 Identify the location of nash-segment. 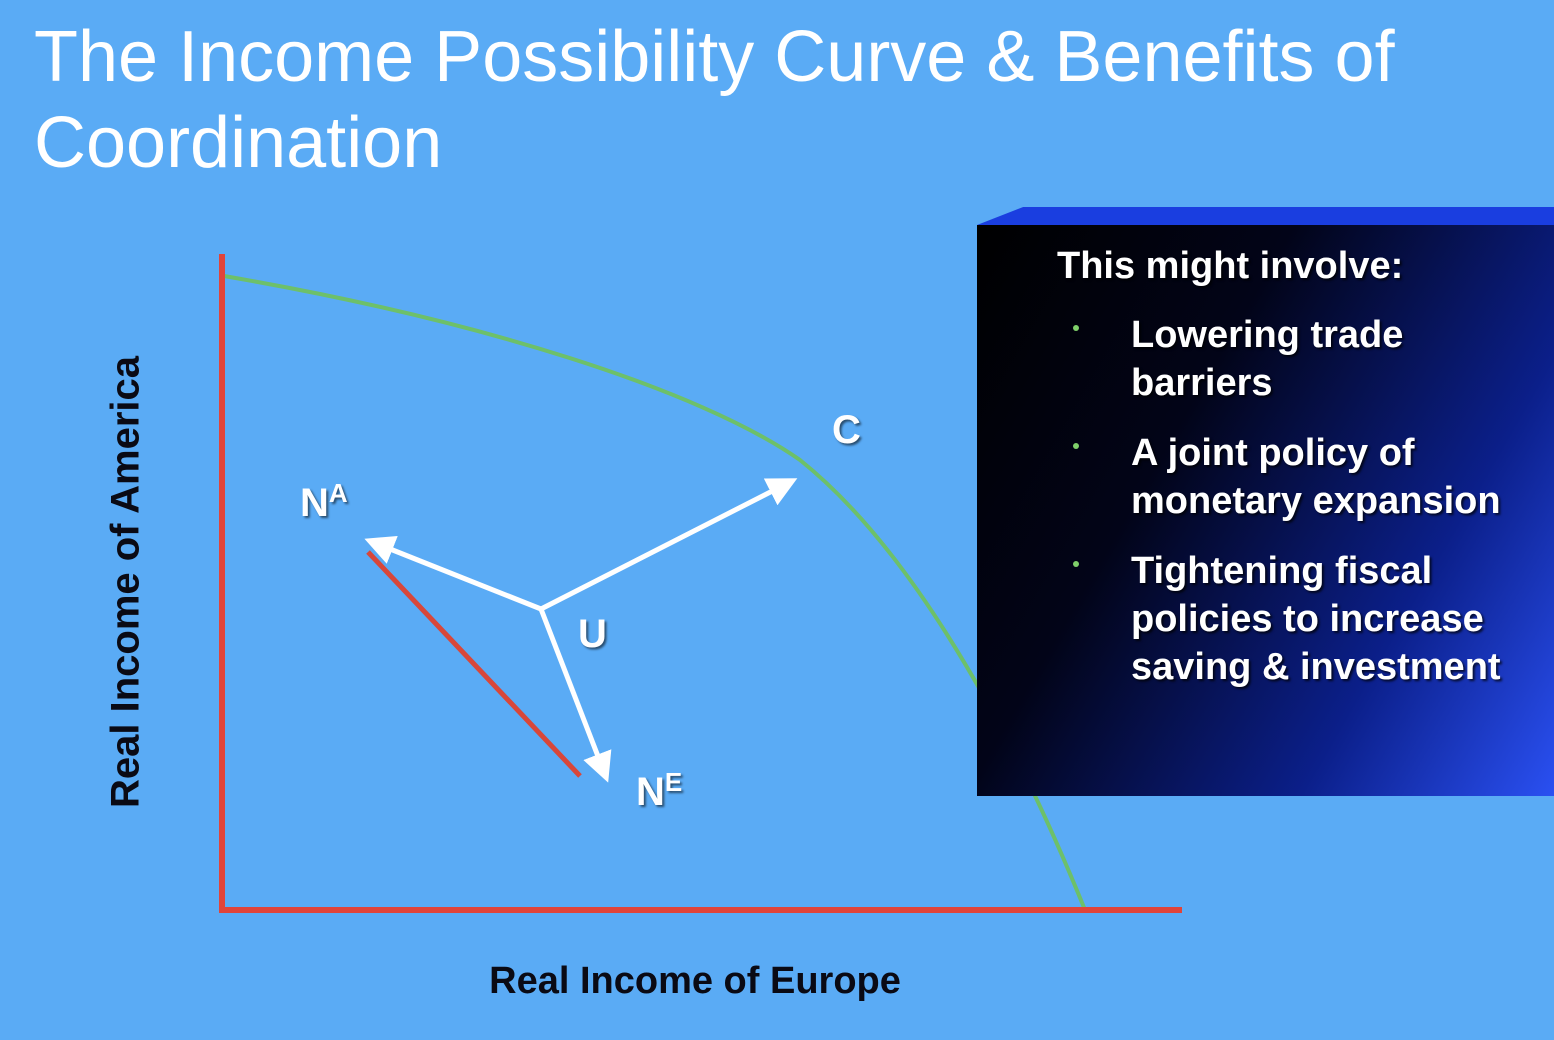
(474, 664).